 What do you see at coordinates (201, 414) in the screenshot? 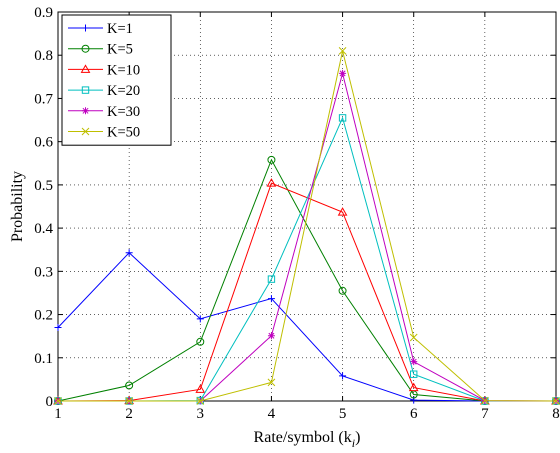
I see `x-tick-label: 3` at bounding box center [201, 414].